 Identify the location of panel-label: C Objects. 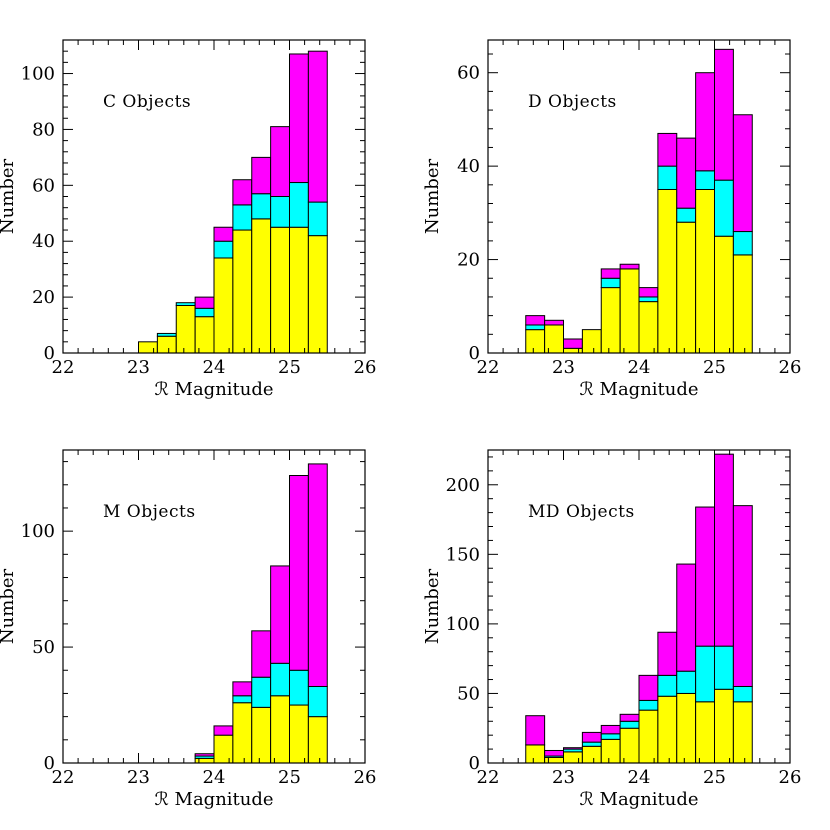
(147, 102).